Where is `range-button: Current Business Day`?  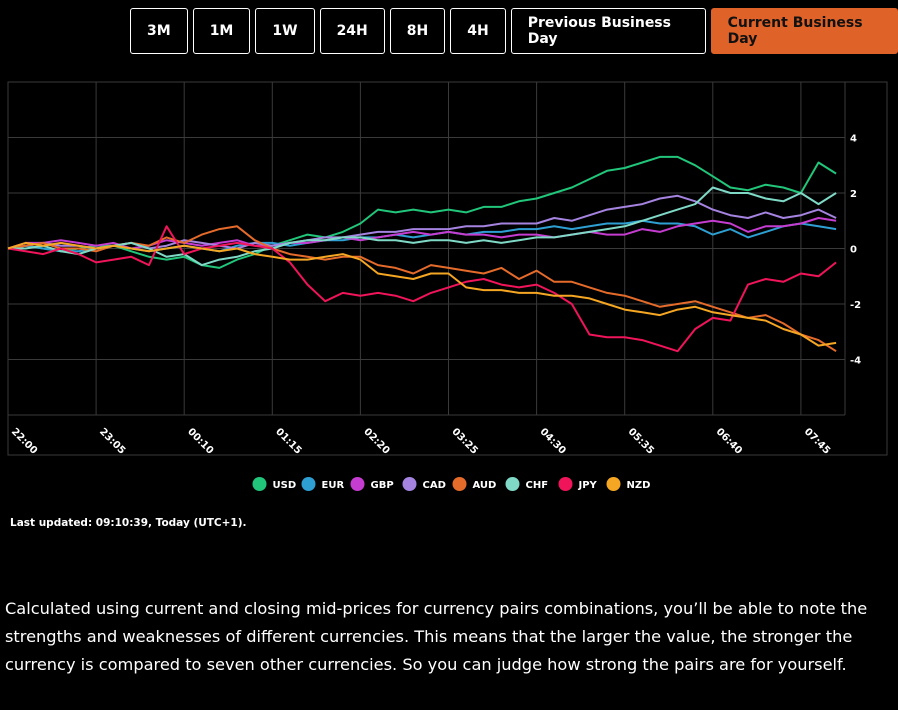
range-button: Current Business Day is located at coordinates (804, 31).